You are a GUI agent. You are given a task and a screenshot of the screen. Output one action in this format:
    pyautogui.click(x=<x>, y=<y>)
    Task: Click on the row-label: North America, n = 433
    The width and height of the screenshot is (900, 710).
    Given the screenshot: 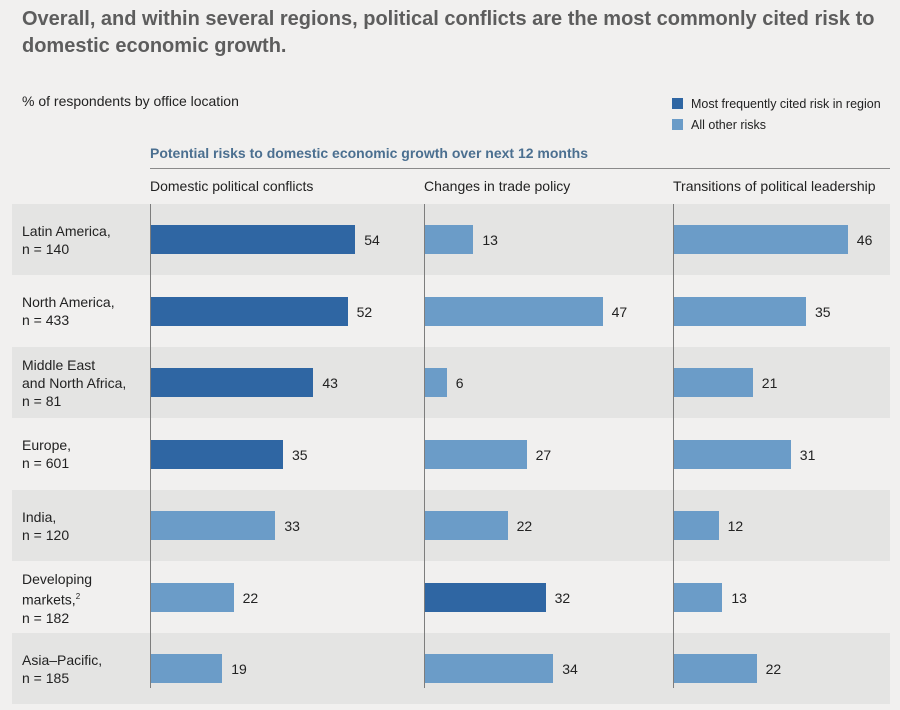 What is the action you would take?
    pyautogui.click(x=68, y=311)
    